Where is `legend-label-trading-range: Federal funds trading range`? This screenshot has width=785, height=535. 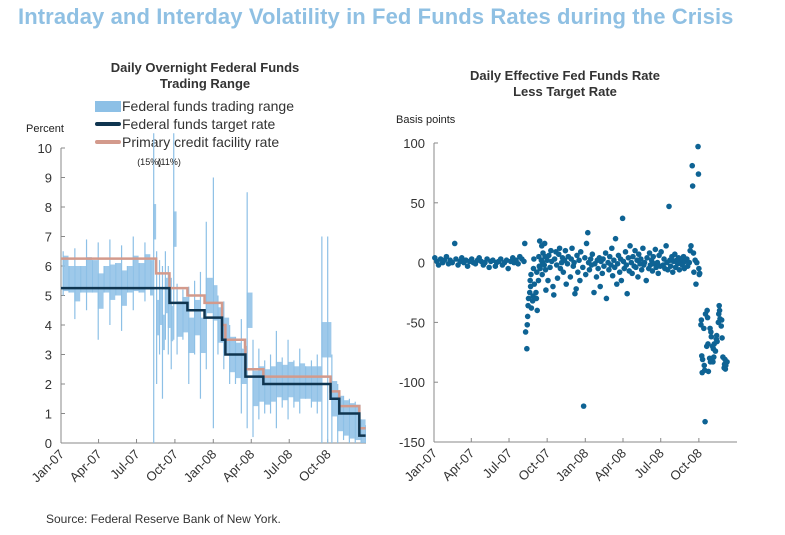
legend-label-trading-range: Federal funds trading range is located at coordinates (208, 106).